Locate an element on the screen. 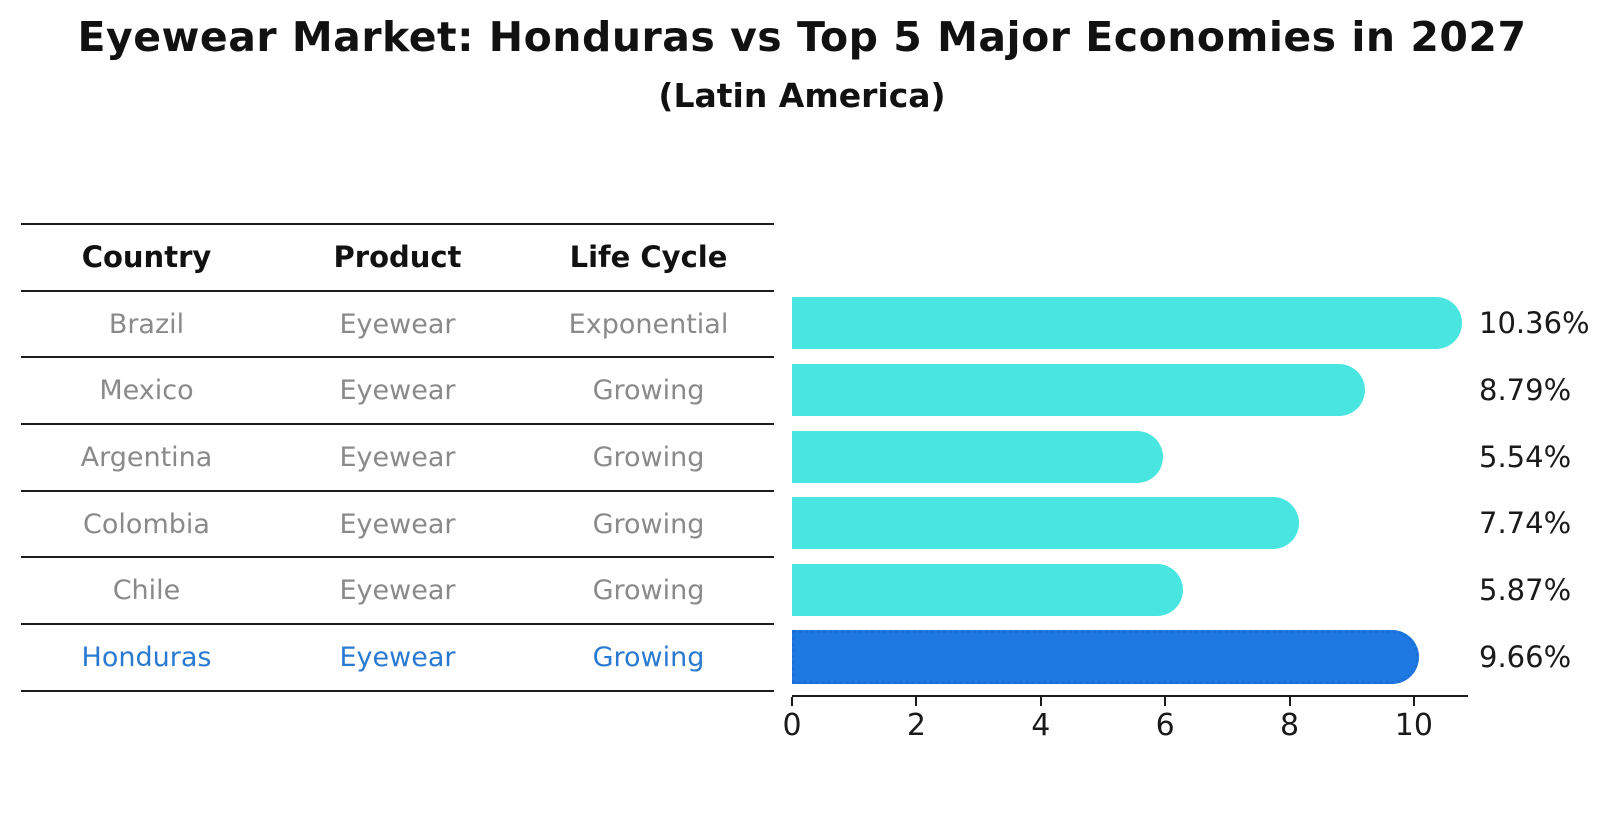  bar-argentina is located at coordinates (977, 456).